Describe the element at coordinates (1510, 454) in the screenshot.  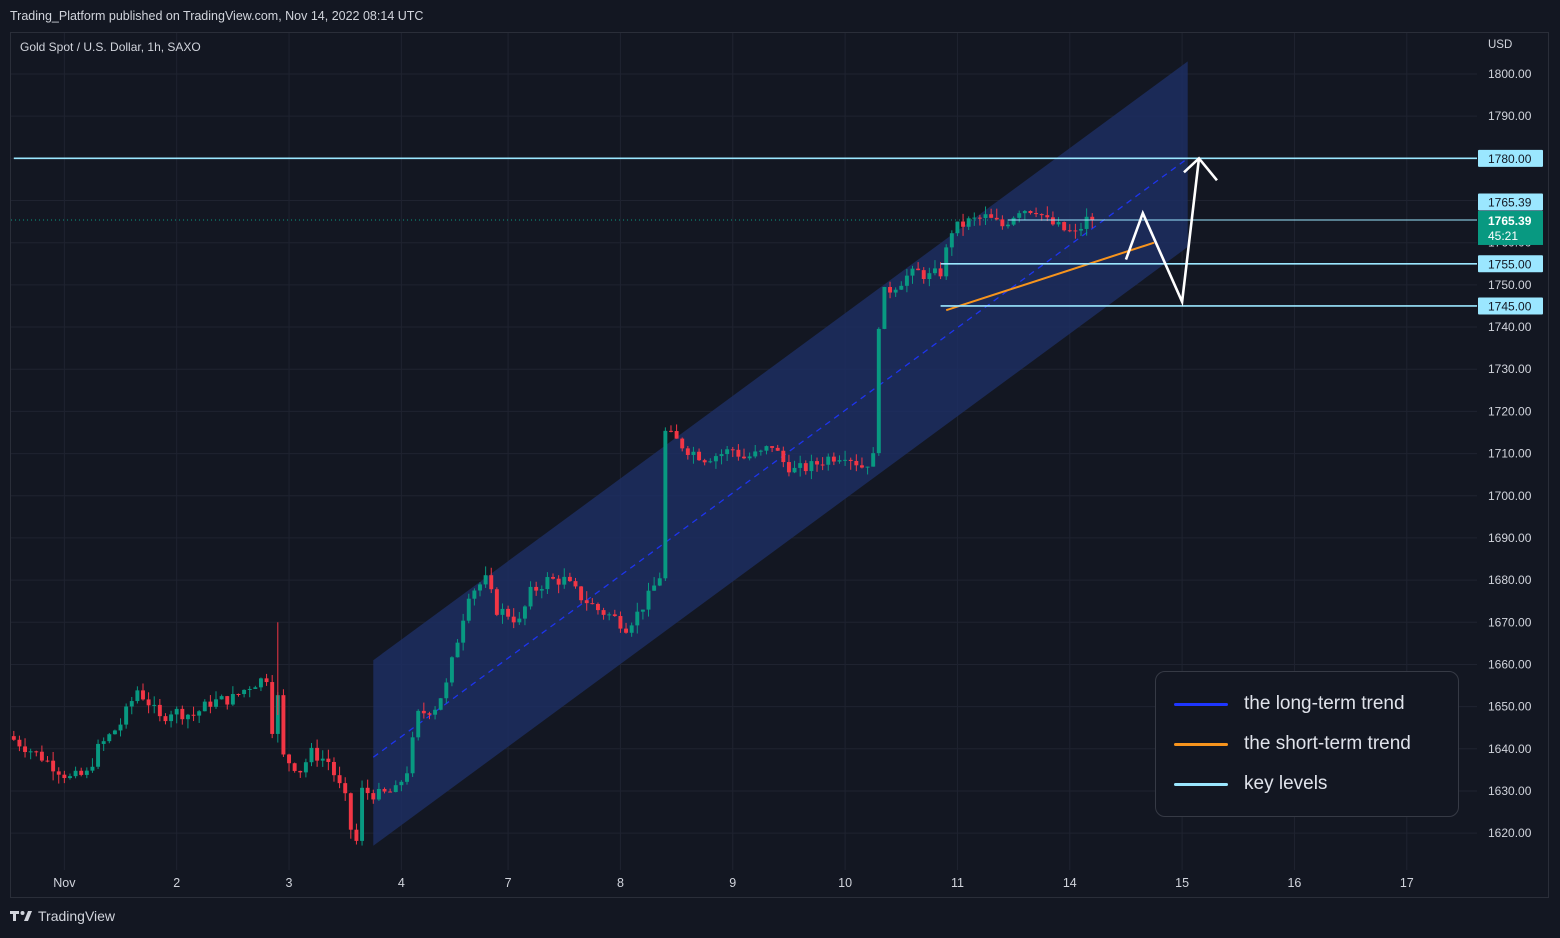
I see `y-tick-label: 1710.00` at that location.